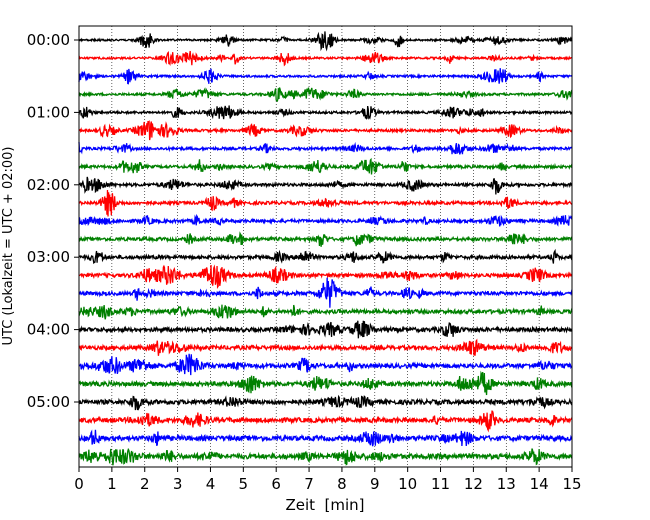  Describe the element at coordinates (48, 330) in the screenshot. I see `y-tick-label: 04:00` at that location.